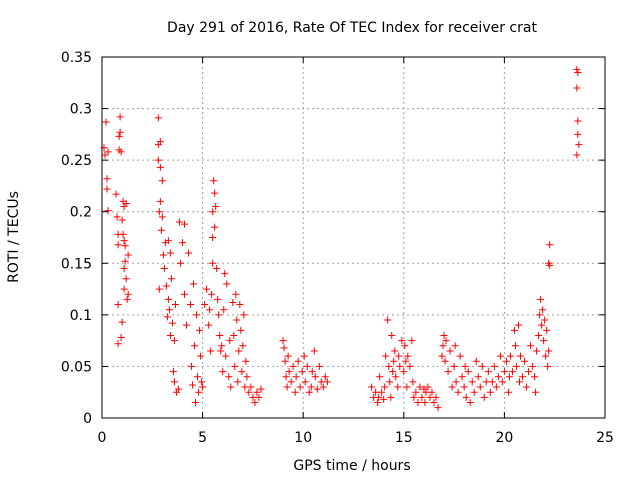 This screenshot has width=640, height=480. I want to click on x-tick-label: 0, so click(102, 438).